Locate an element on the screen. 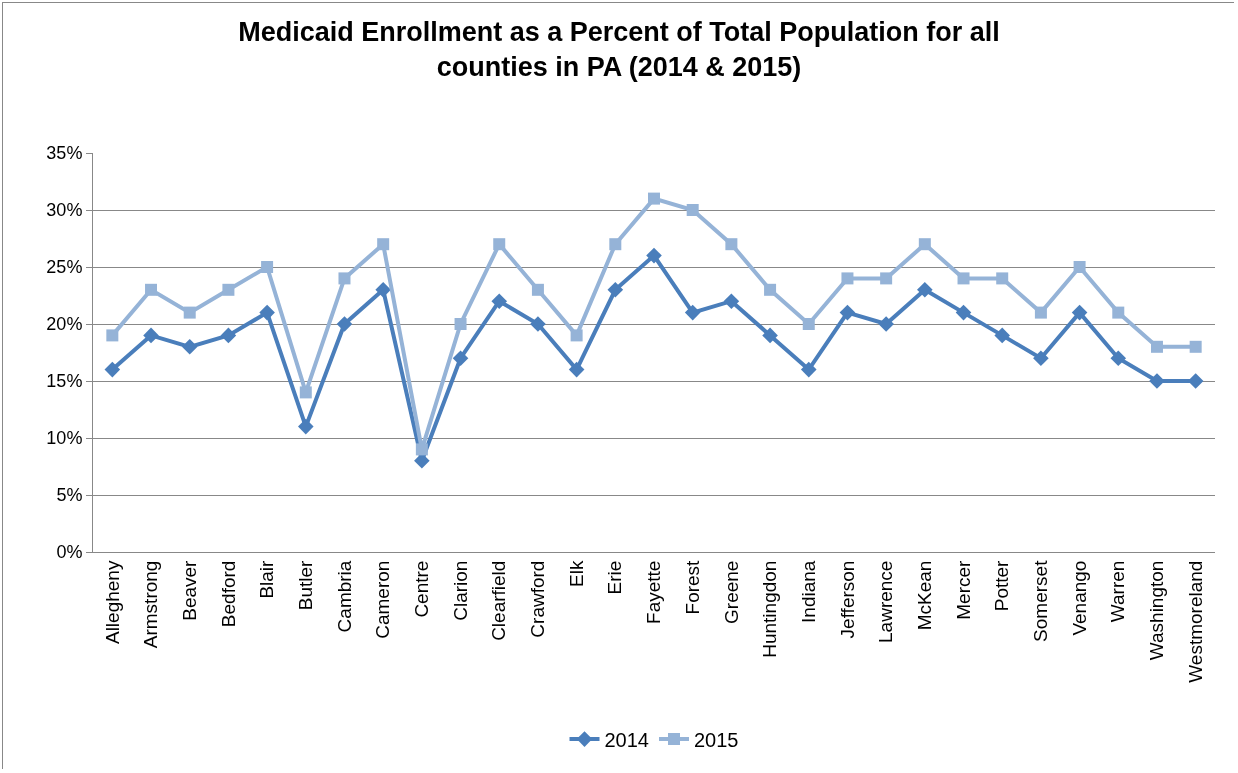 The image size is (1238, 773). x-tick-label: Clearfield is located at coordinates (499, 600).